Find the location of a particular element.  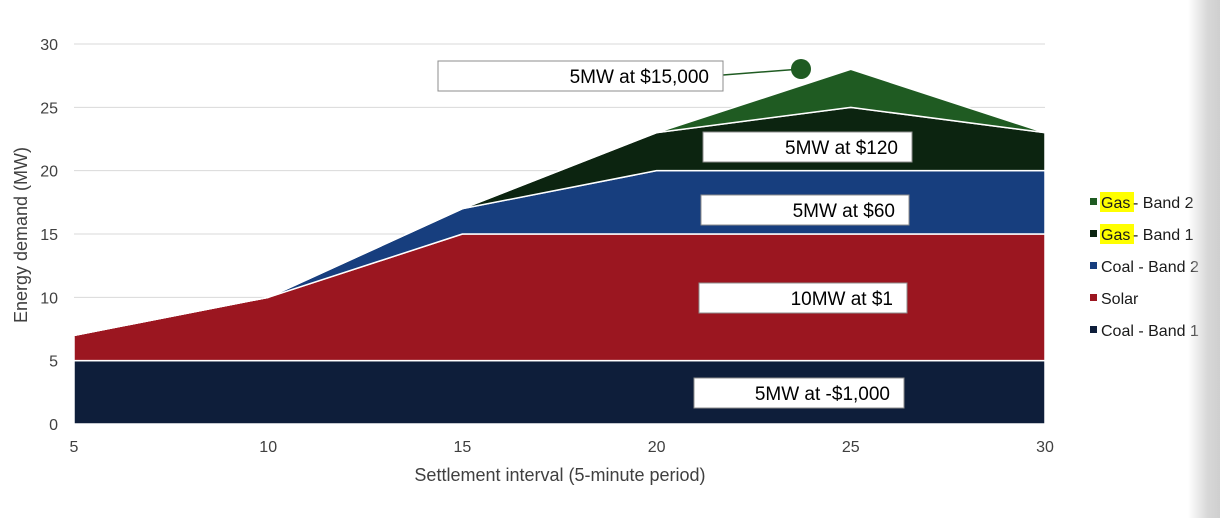

callout-leader-line is located at coordinates (762, 72).